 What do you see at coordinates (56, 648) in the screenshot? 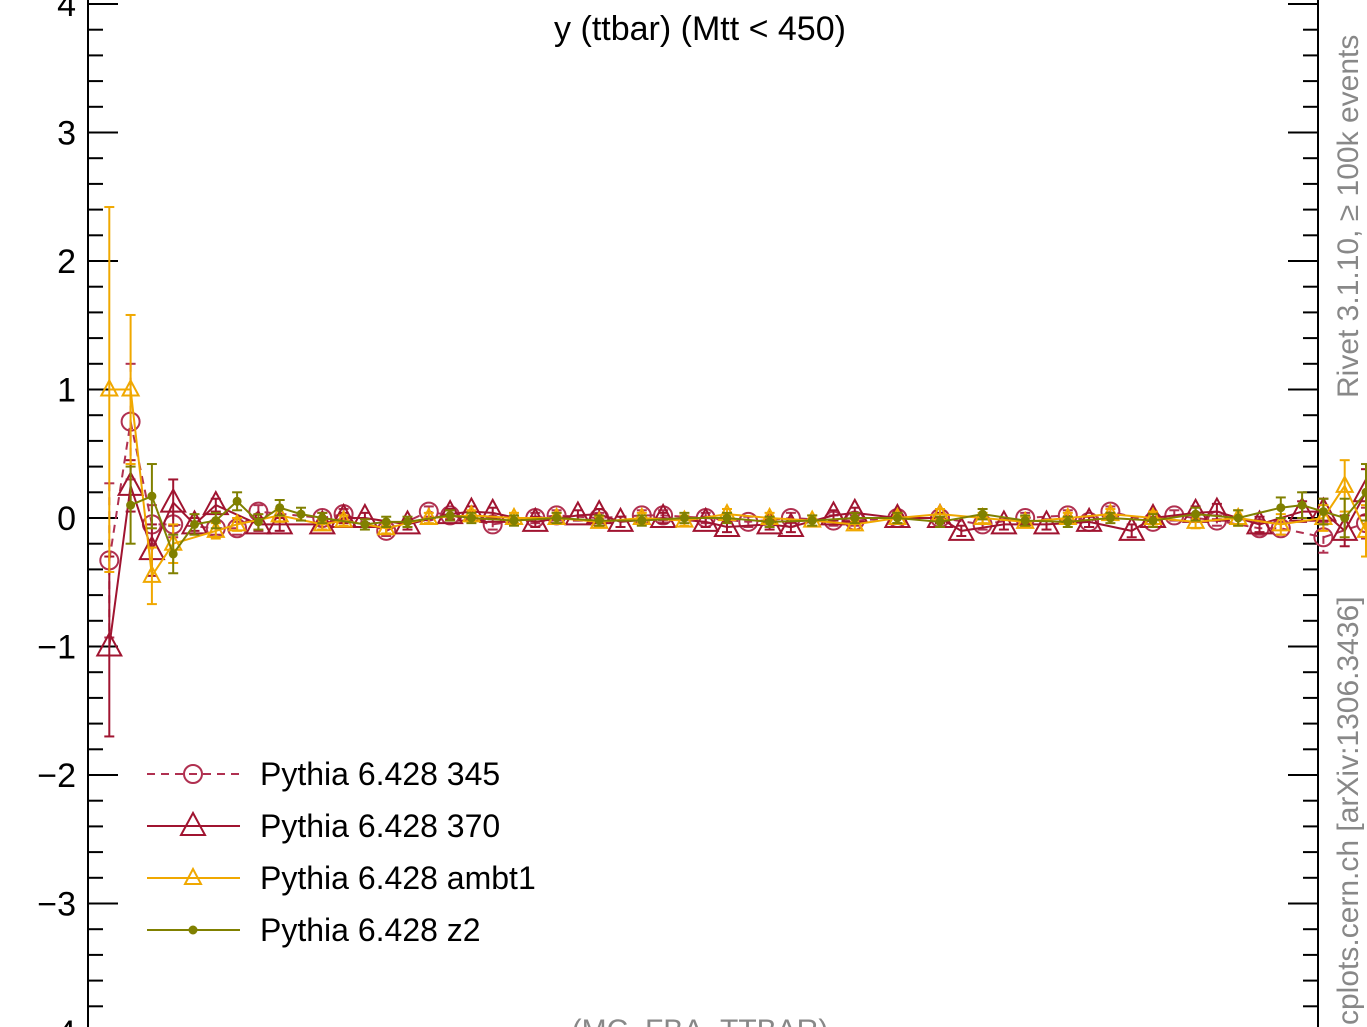
I see `y-tick-label: −1` at bounding box center [56, 648].